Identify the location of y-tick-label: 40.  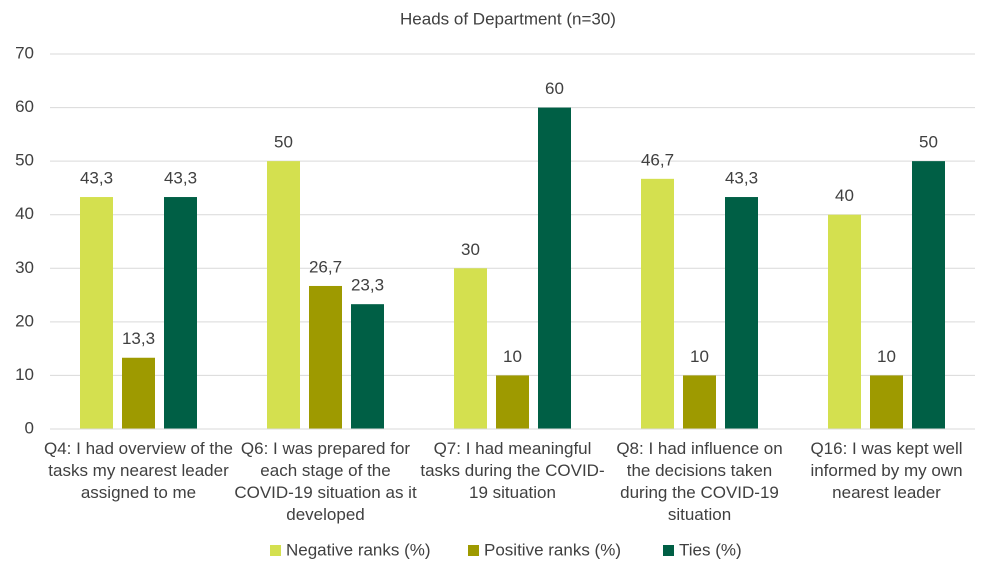
(24, 213).